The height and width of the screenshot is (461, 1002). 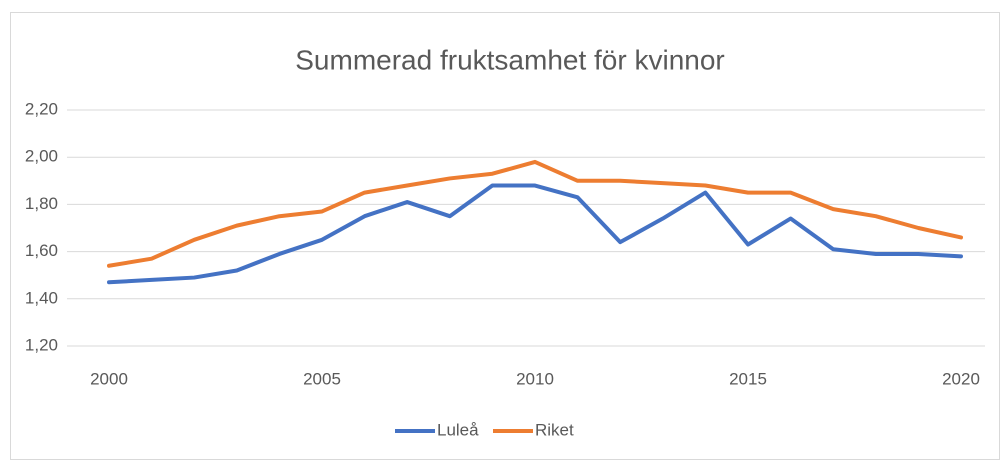 I want to click on x-tick-label: 2005, so click(x=322, y=378).